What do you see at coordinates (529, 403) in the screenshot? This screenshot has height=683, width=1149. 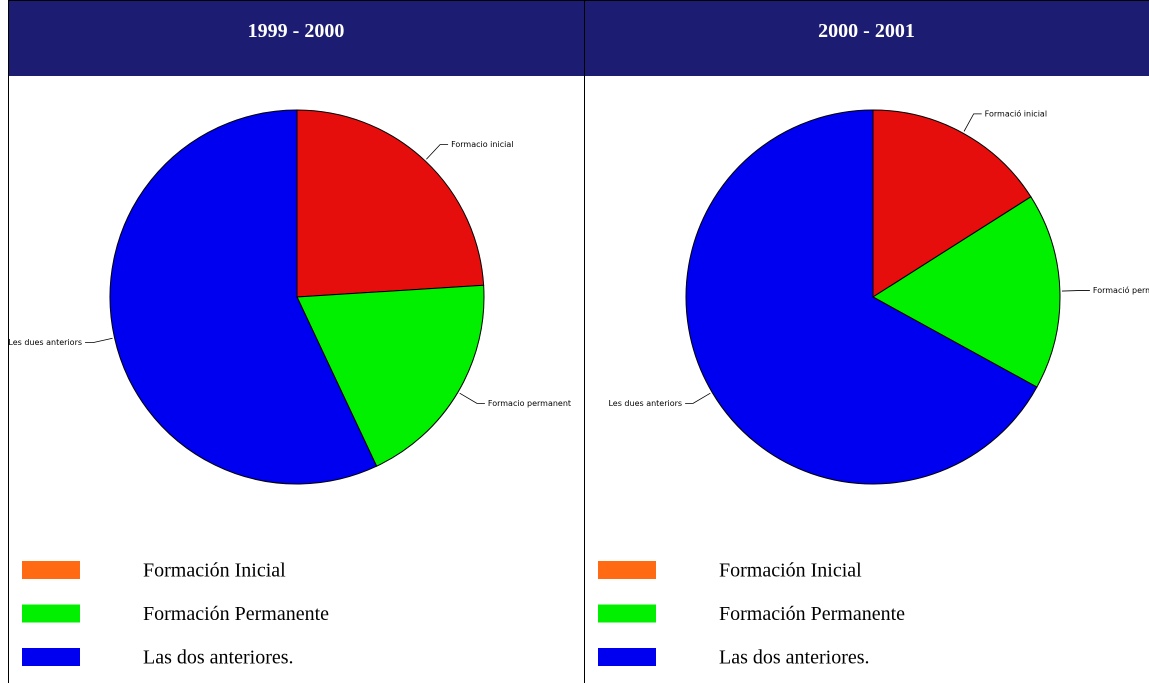 I see `slice-label: Formacio permanent` at bounding box center [529, 403].